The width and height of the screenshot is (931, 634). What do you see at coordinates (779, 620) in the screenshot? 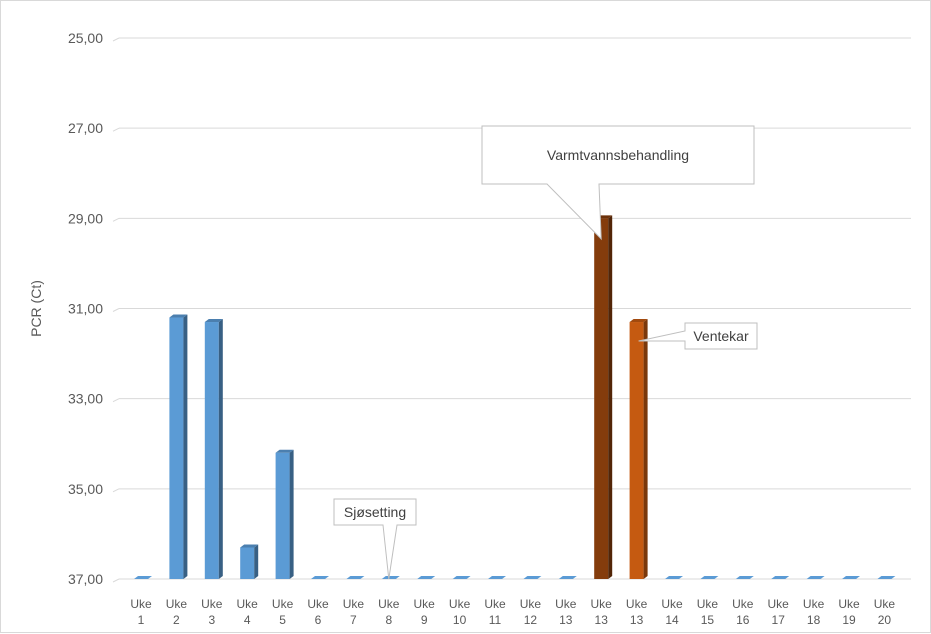
I see `x-tick-label: 17` at bounding box center [779, 620].